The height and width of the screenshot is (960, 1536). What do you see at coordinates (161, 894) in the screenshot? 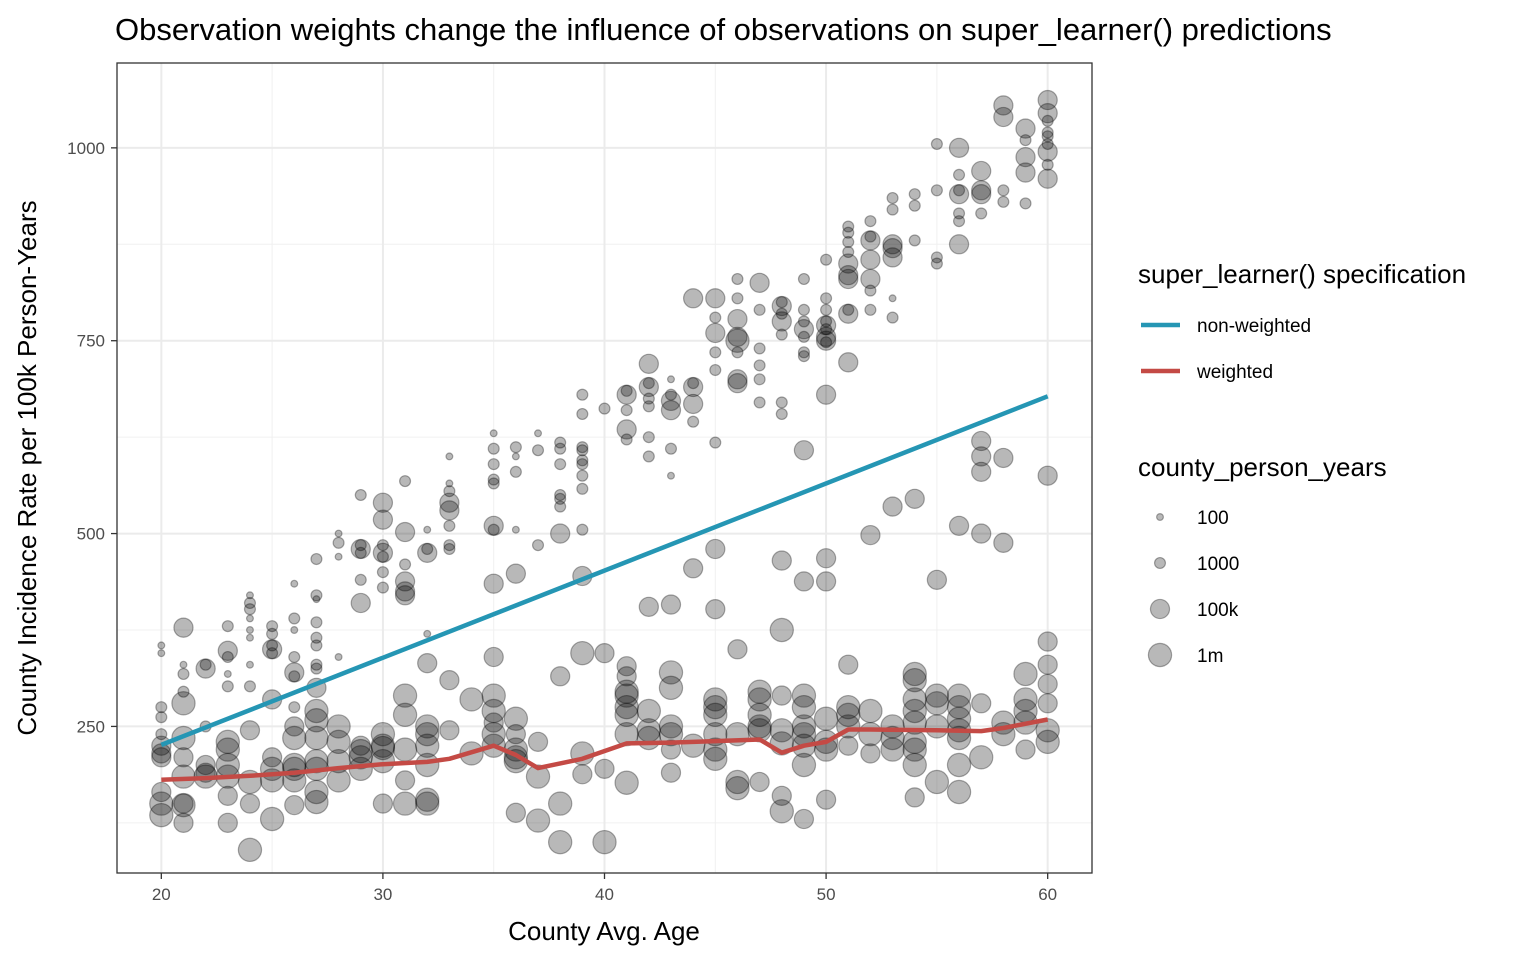
I see `x-tick-label: 20` at bounding box center [161, 894].